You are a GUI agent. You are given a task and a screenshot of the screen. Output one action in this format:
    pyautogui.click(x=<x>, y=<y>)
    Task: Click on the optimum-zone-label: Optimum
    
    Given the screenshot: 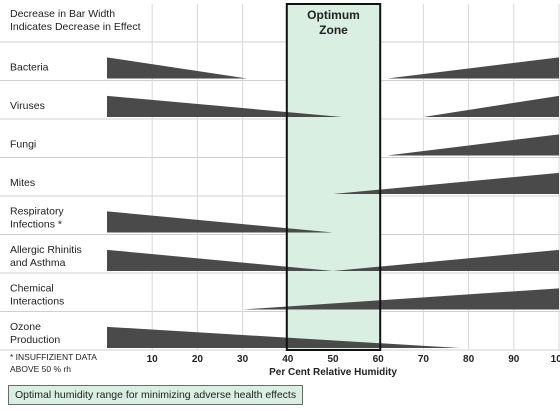 What is the action you would take?
    pyautogui.click(x=333, y=15)
    